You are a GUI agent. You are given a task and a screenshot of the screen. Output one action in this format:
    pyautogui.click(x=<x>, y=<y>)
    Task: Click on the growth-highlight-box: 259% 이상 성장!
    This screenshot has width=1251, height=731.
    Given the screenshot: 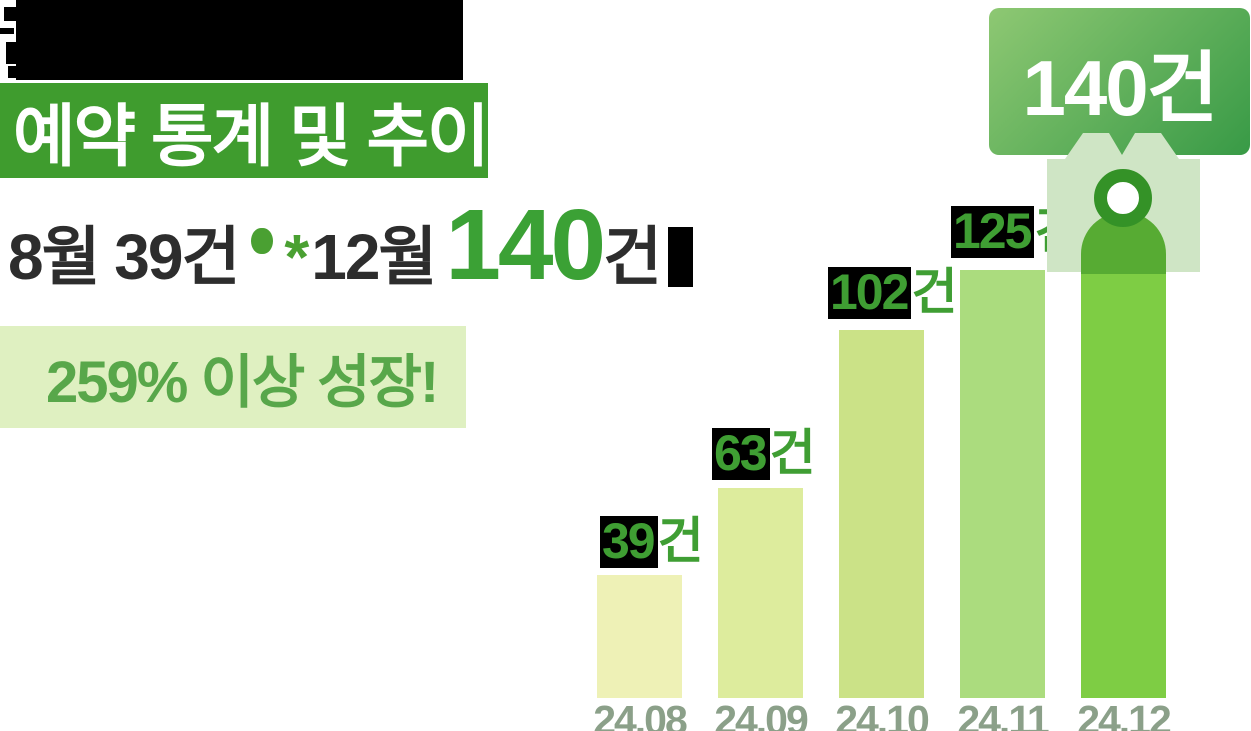 What is the action you would take?
    pyautogui.click(x=233, y=377)
    